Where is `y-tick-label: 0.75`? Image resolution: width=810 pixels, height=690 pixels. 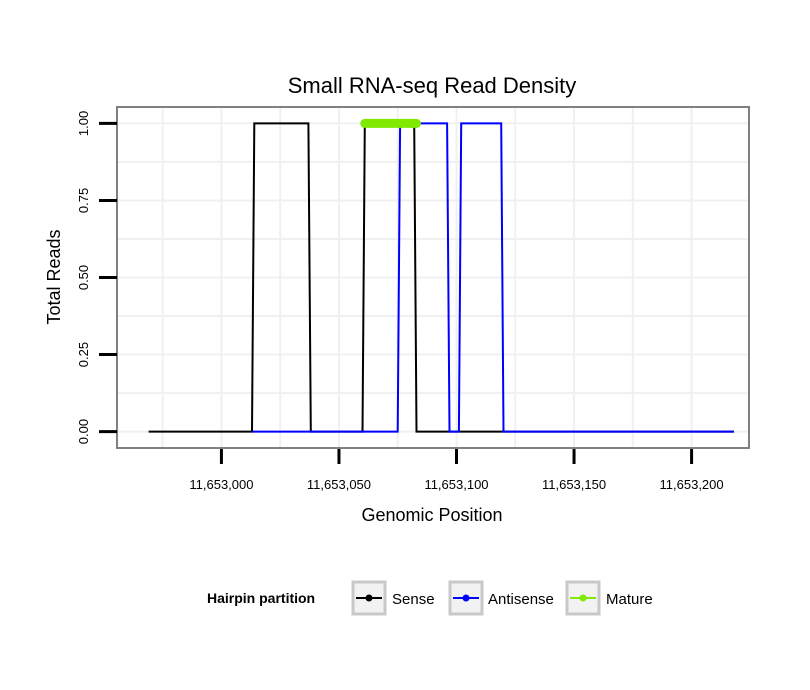 y-tick-label: 0.75 is located at coordinates (83, 200).